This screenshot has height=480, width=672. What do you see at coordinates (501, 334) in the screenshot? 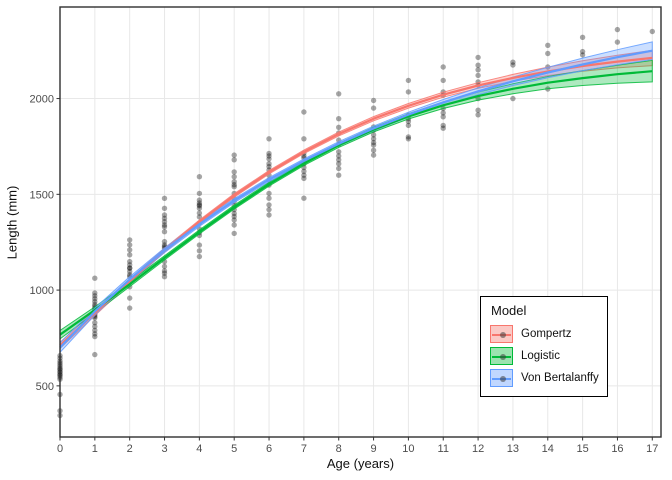
I see `gompertz-key-icon` at bounding box center [501, 334].